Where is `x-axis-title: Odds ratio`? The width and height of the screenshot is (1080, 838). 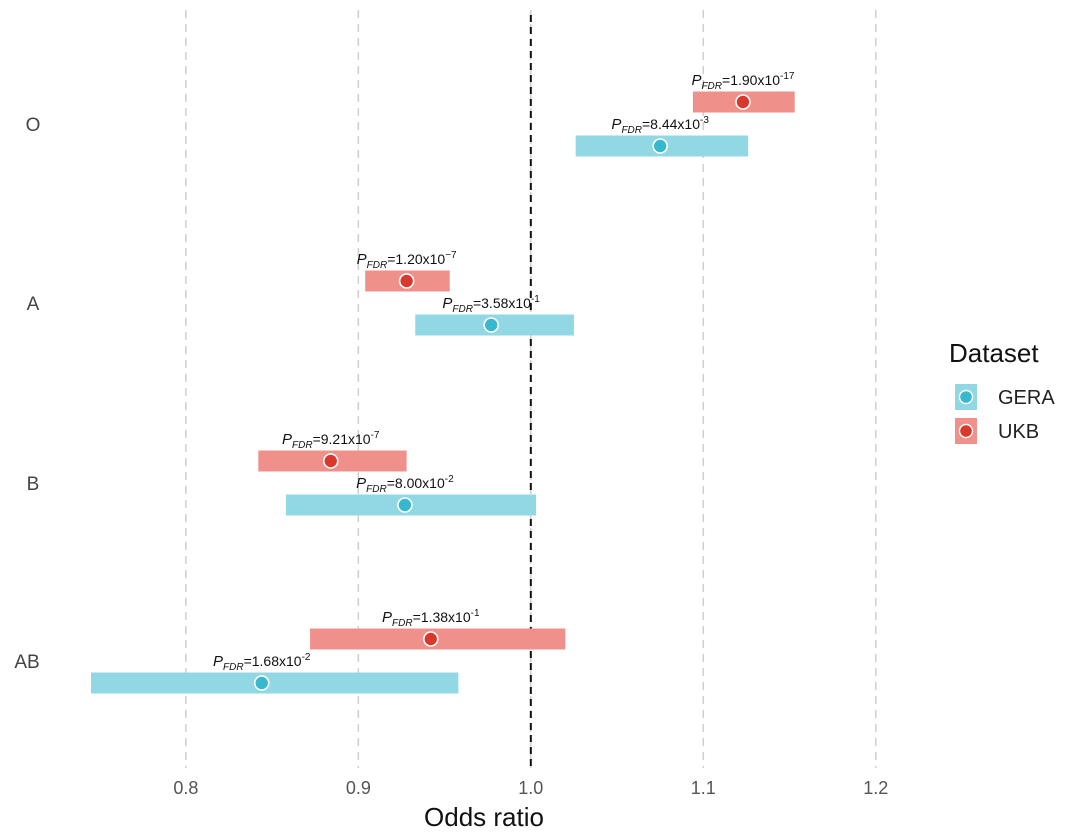
x-axis-title: Odds ratio is located at coordinates (484, 817).